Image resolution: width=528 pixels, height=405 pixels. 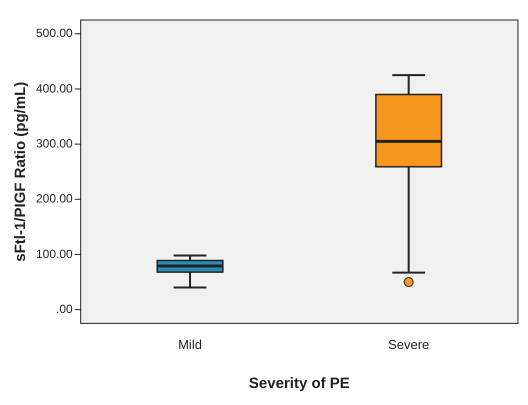 I want to click on y-tick-label: .00, so click(x=65, y=309).